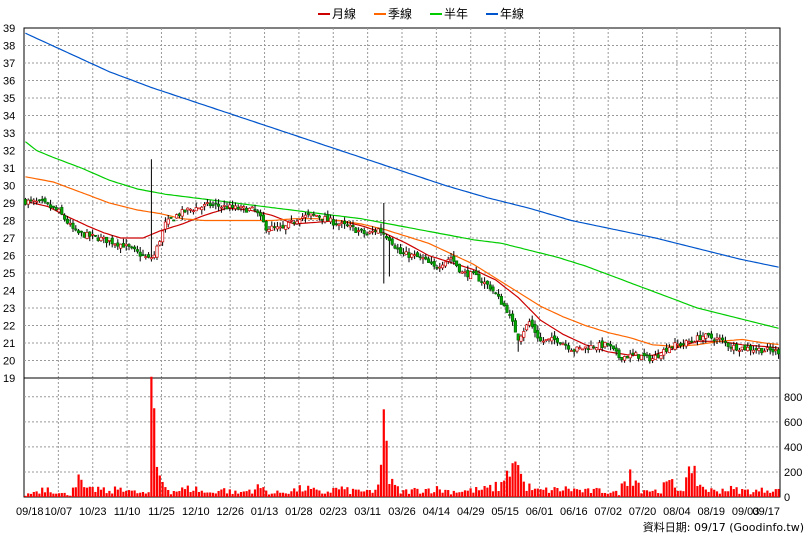 This screenshot has width=808, height=540. Describe the element at coordinates (9, 99) in the screenshot. I see `price-tick-label: 35` at that location.